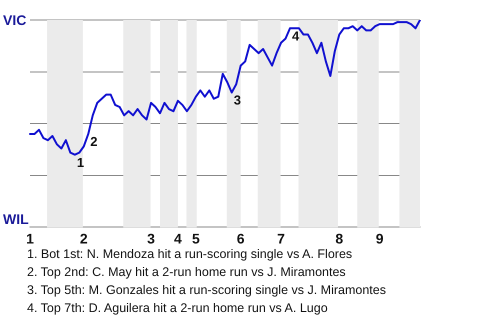  What do you see at coordinates (281, 238) in the screenshot?
I see `x-tick-label: 7` at bounding box center [281, 238].